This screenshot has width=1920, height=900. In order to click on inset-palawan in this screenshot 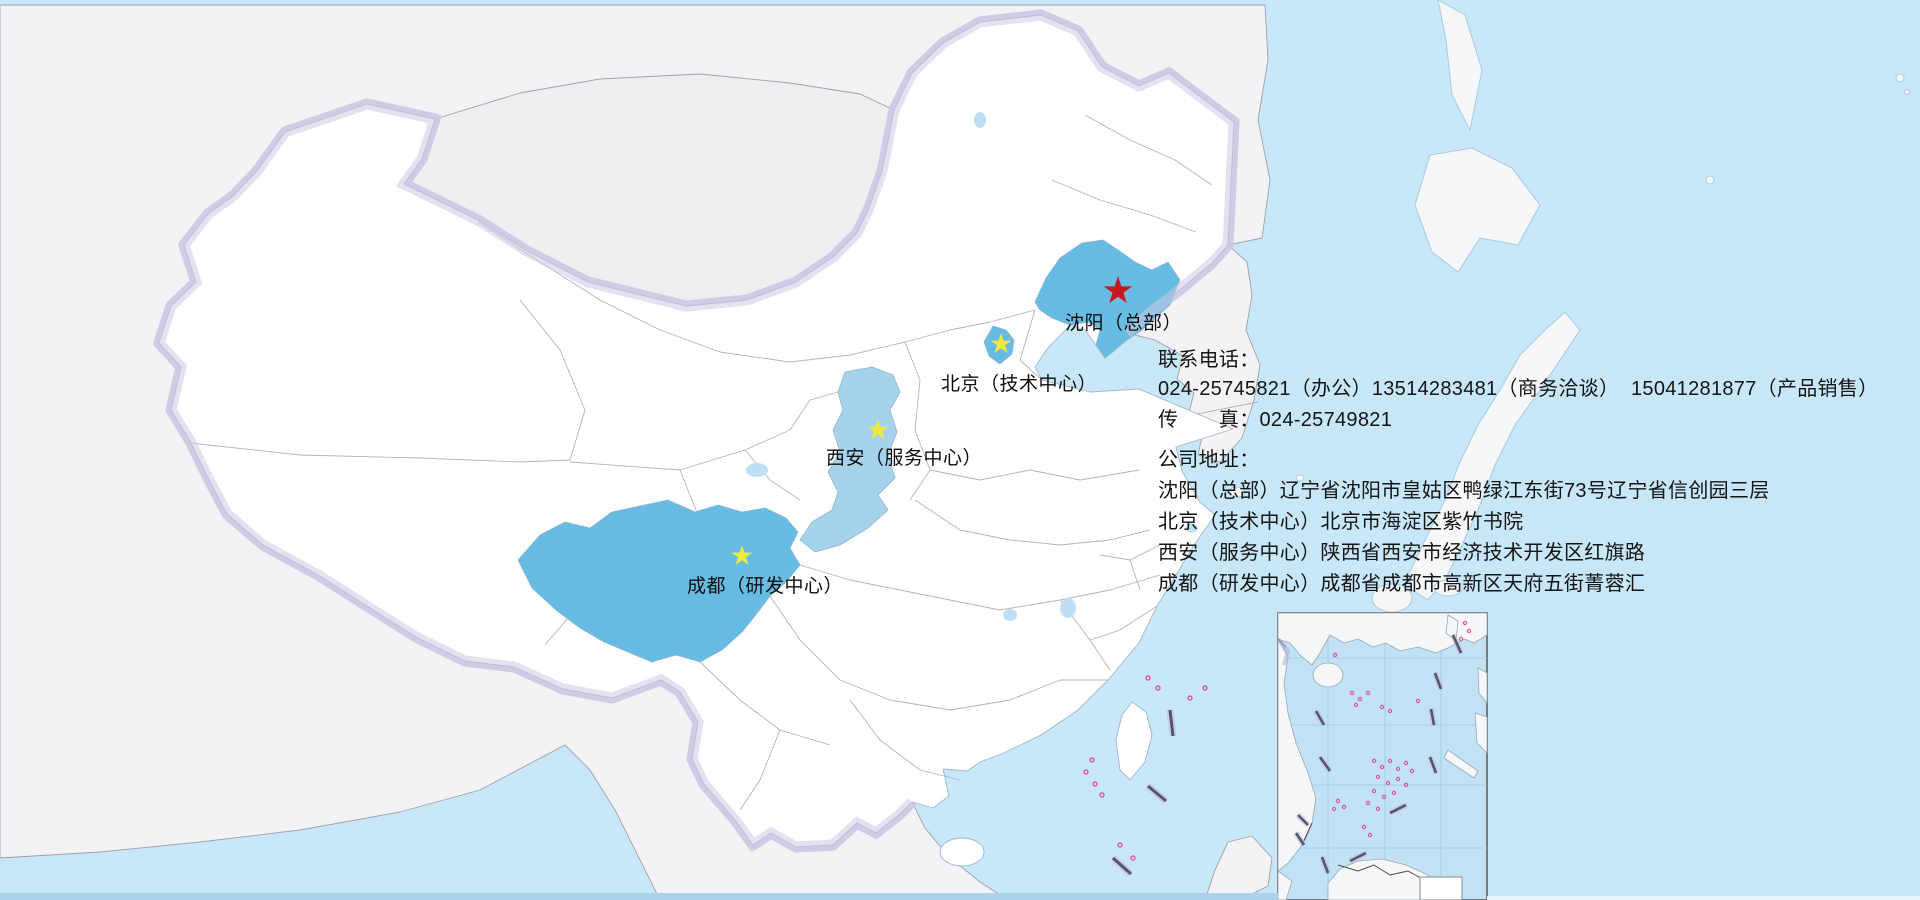, I will do `click(1461, 764)`.